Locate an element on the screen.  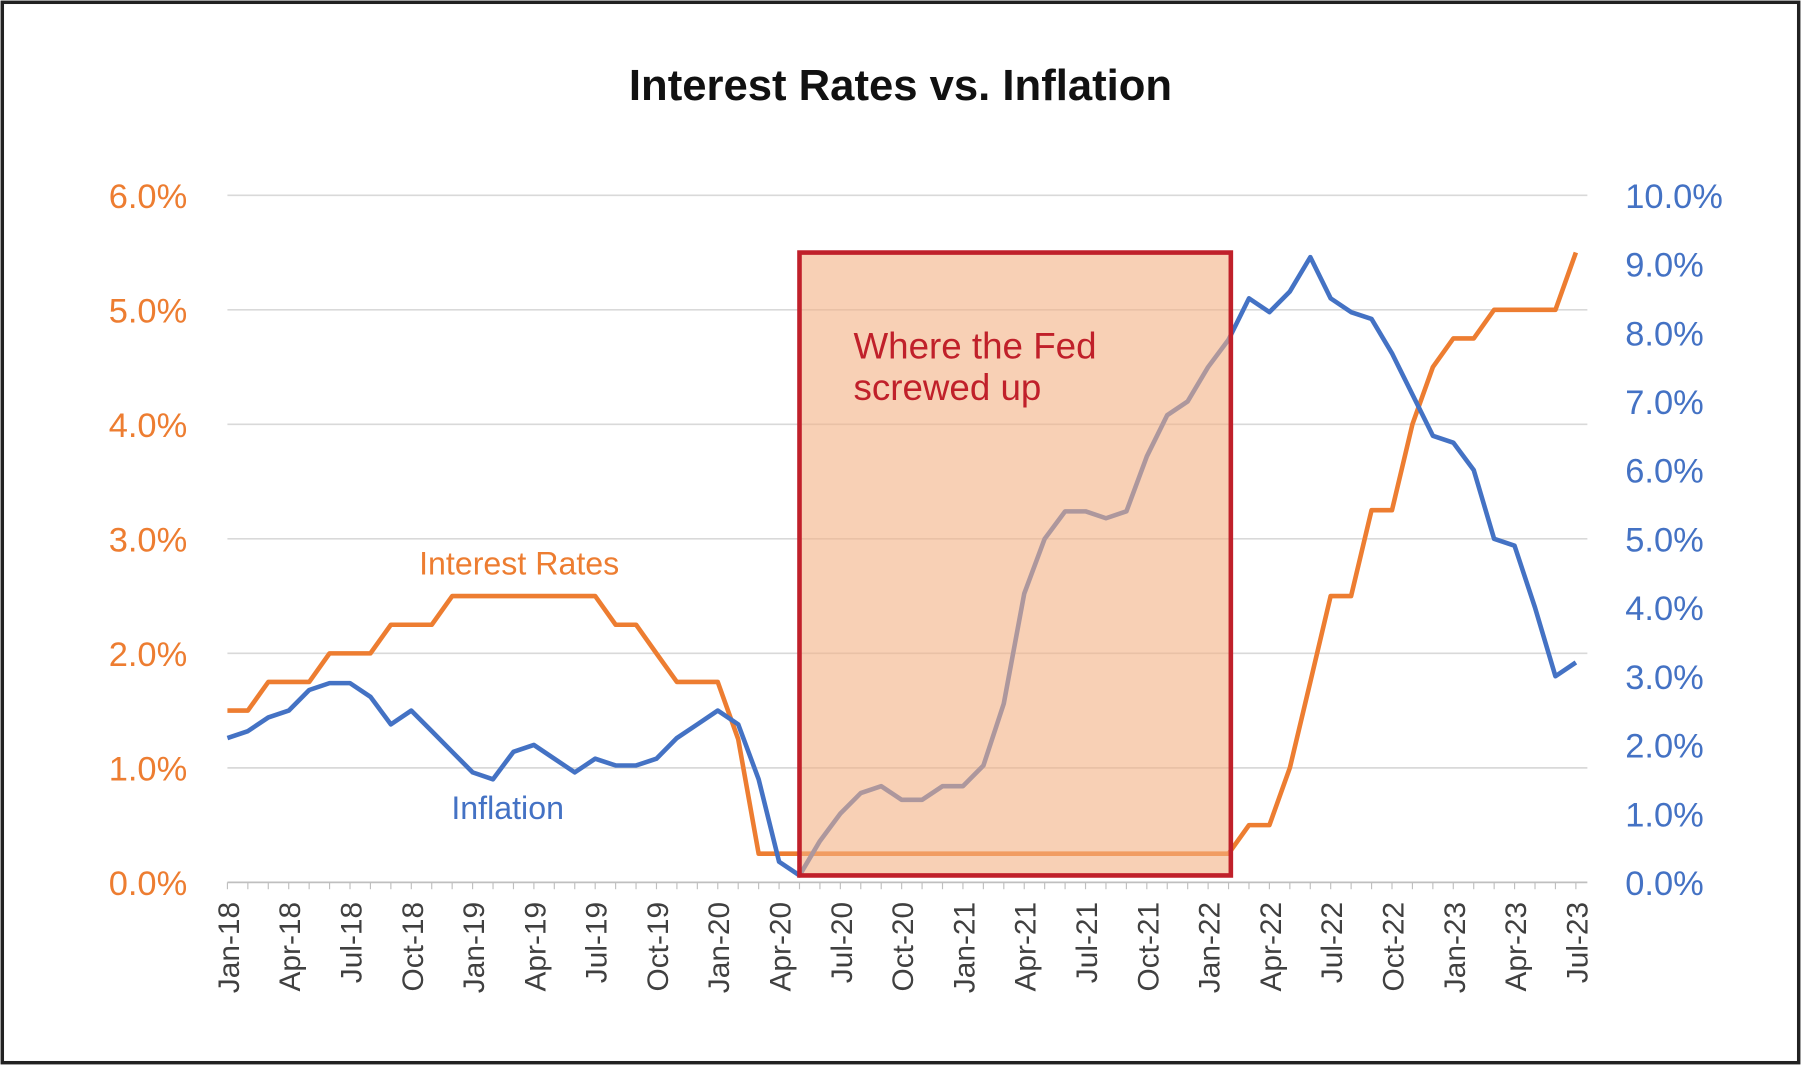
x-tick-label: Jan-19 is located at coordinates (474, 947).